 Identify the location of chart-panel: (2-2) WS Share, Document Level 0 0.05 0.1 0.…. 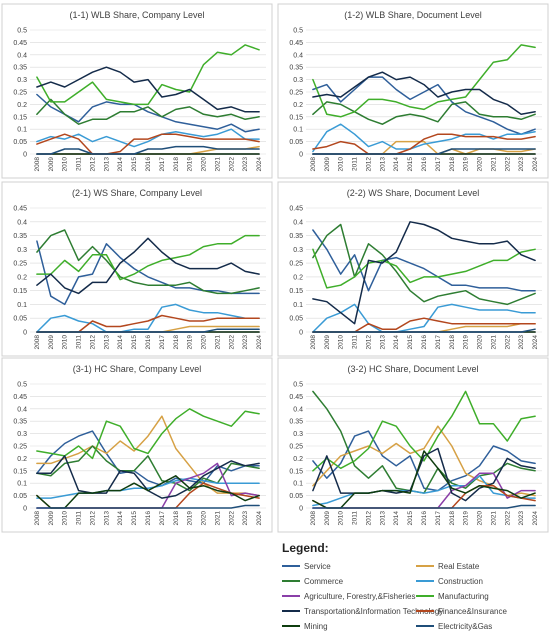
(413, 269).